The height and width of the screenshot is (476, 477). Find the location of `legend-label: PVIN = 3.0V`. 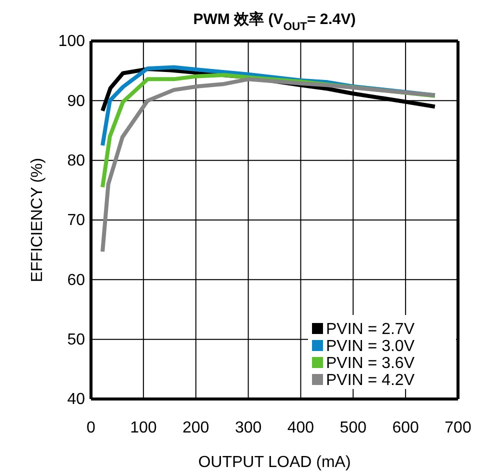

legend-label: PVIN = 3.0V is located at coordinates (370, 346).